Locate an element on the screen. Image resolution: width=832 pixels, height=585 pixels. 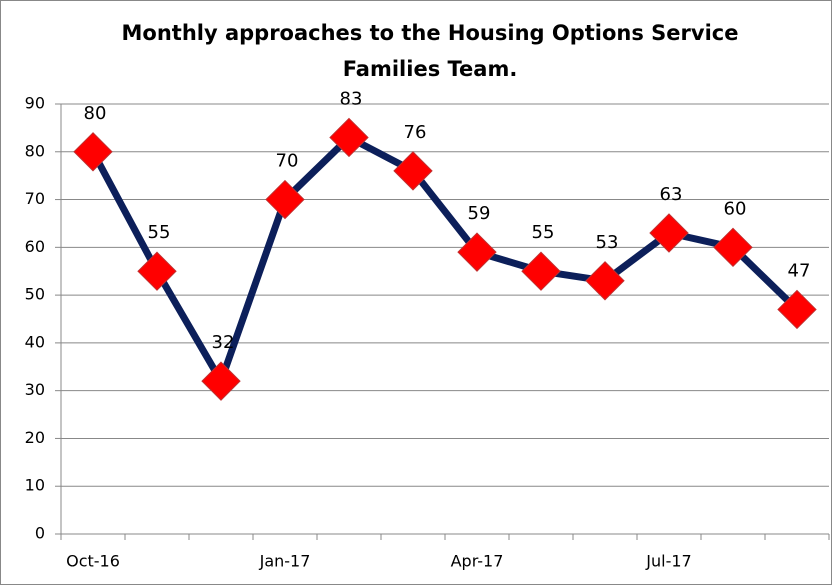
x-tick-label: Apr-17 is located at coordinates (477, 561).